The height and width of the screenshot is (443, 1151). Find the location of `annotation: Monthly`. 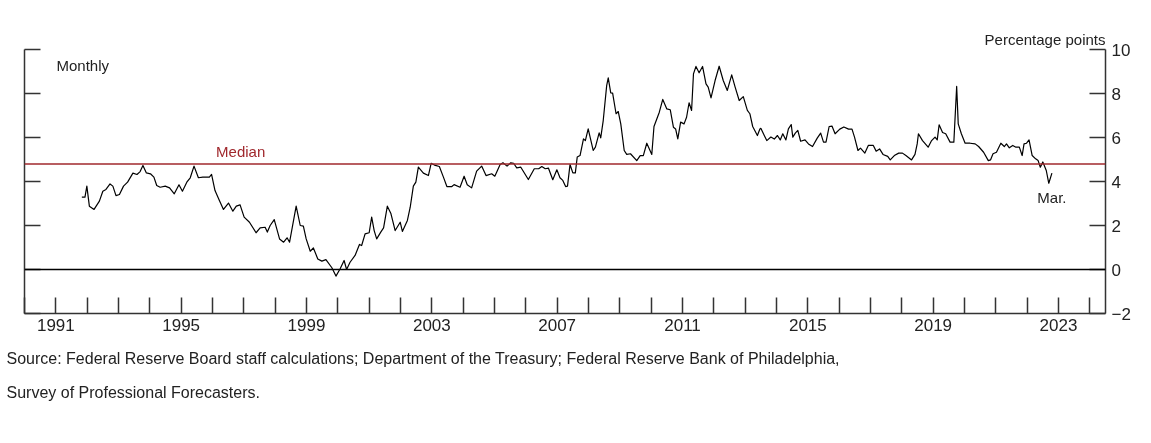

annotation: Monthly is located at coordinates (83, 65).